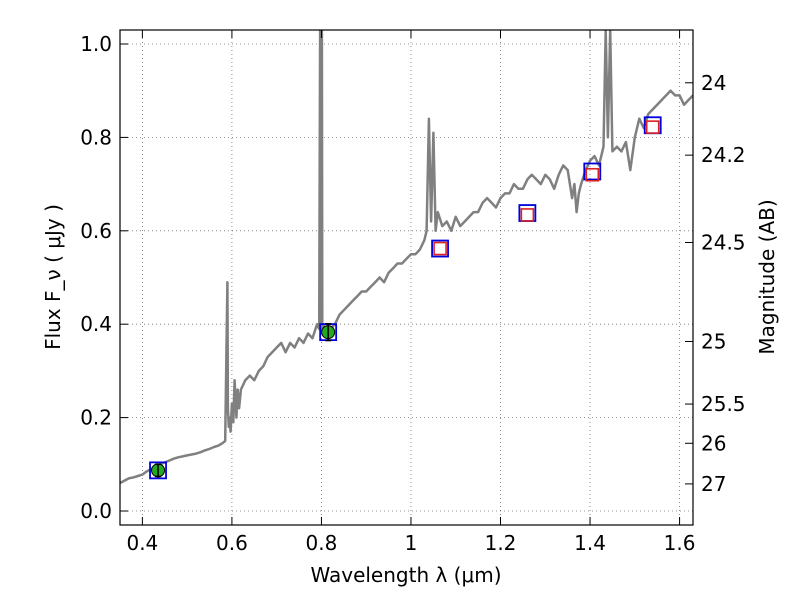 The height and width of the screenshot is (600, 800). What do you see at coordinates (53, 277) in the screenshot?
I see `y-axis-label: Flux F_ν ( μJy )` at bounding box center [53, 277].